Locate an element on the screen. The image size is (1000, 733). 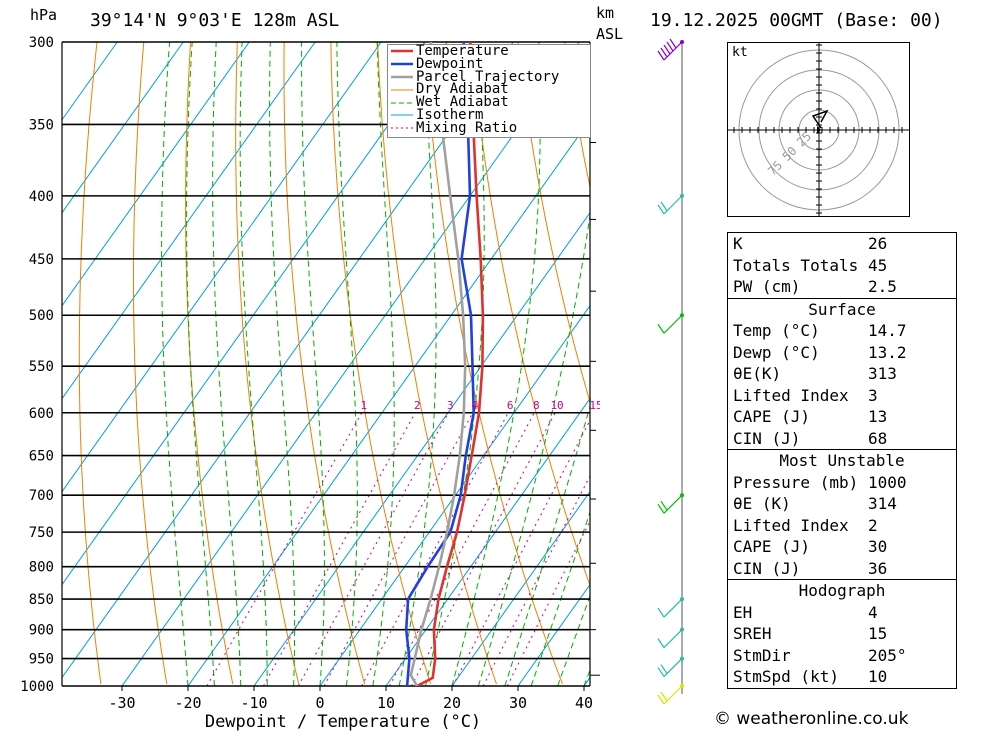
index-row: StmDir 205° is located at coordinates (842, 656).